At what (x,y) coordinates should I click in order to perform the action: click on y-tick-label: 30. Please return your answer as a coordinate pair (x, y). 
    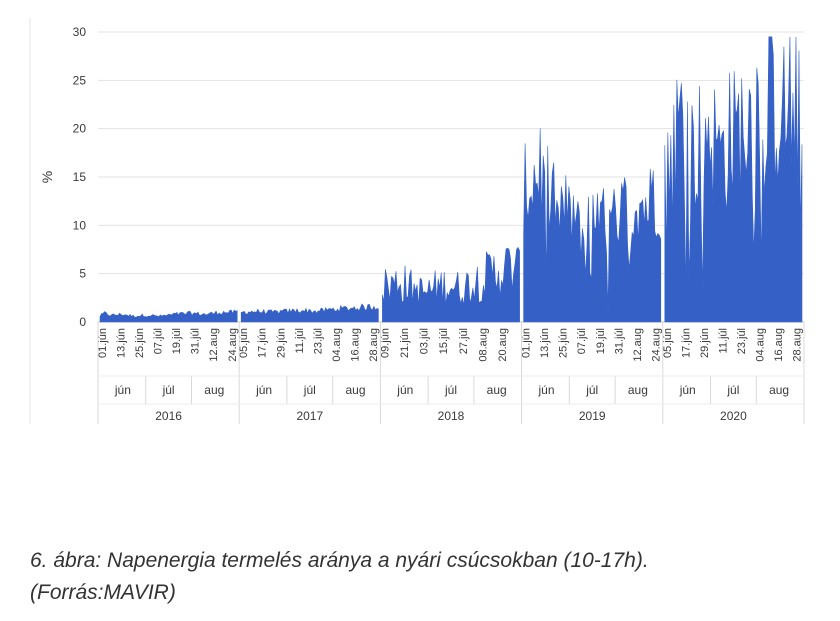
    Looking at the image, I should click on (80, 32).